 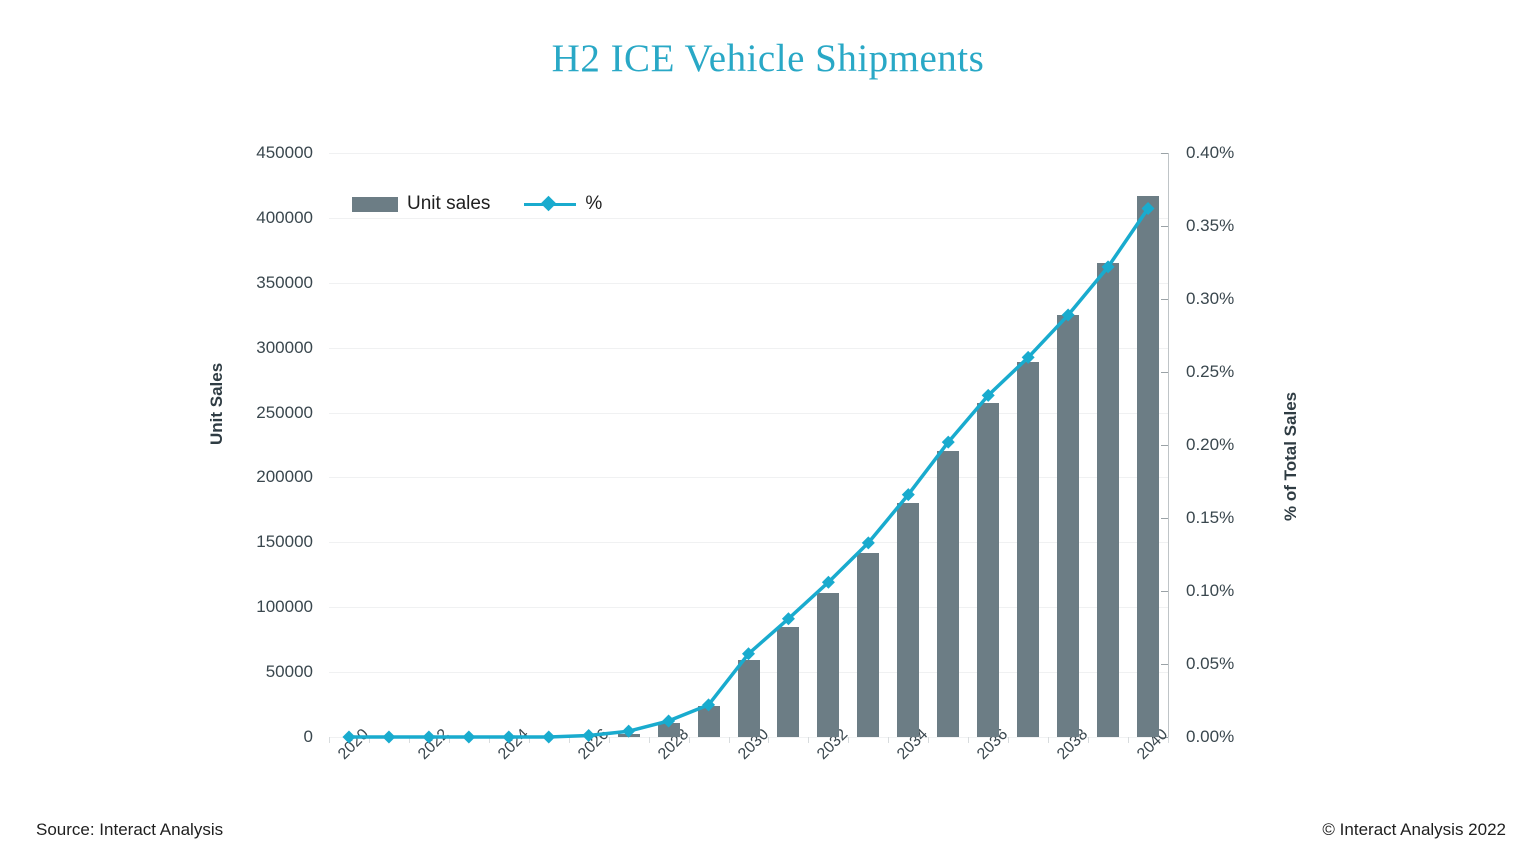 What do you see at coordinates (594, 203) in the screenshot?
I see `legend-label-percent: %` at bounding box center [594, 203].